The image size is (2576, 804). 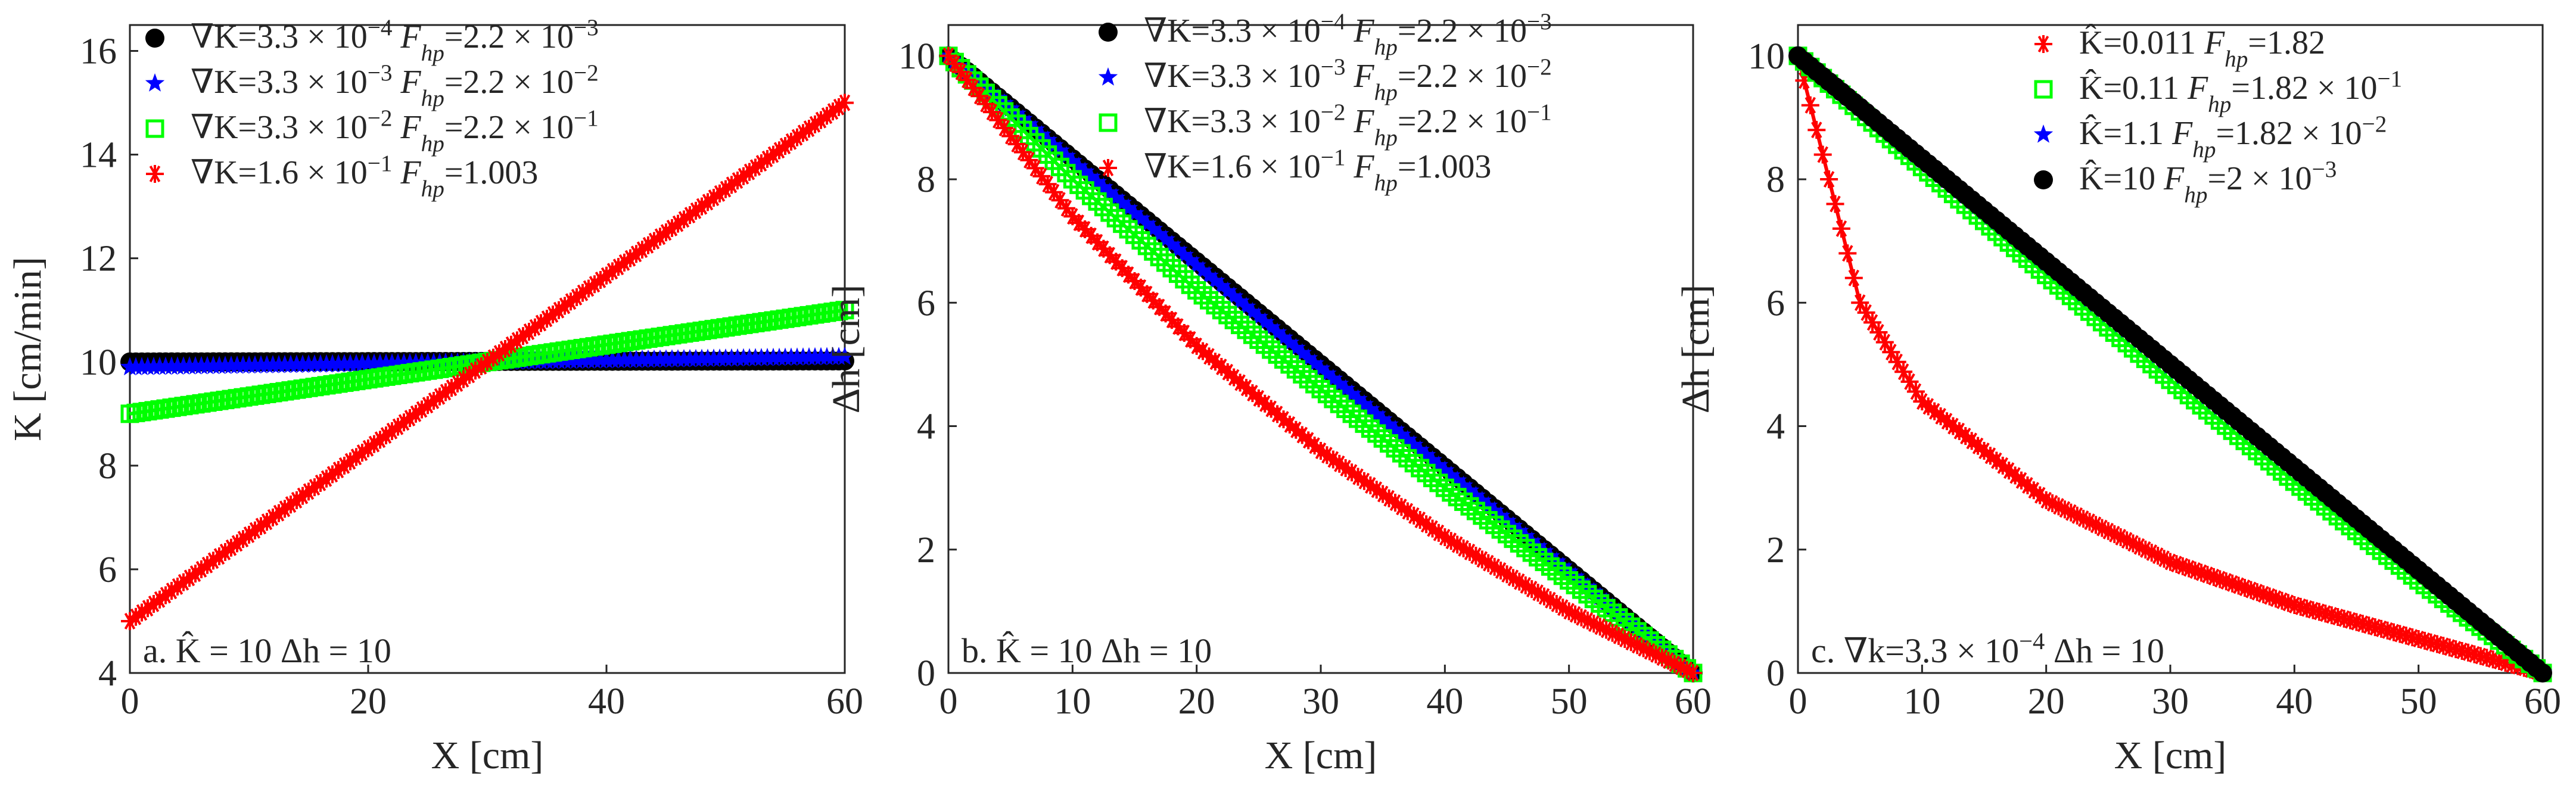 I want to click on text-run: hp, so click(x=2236, y=59).